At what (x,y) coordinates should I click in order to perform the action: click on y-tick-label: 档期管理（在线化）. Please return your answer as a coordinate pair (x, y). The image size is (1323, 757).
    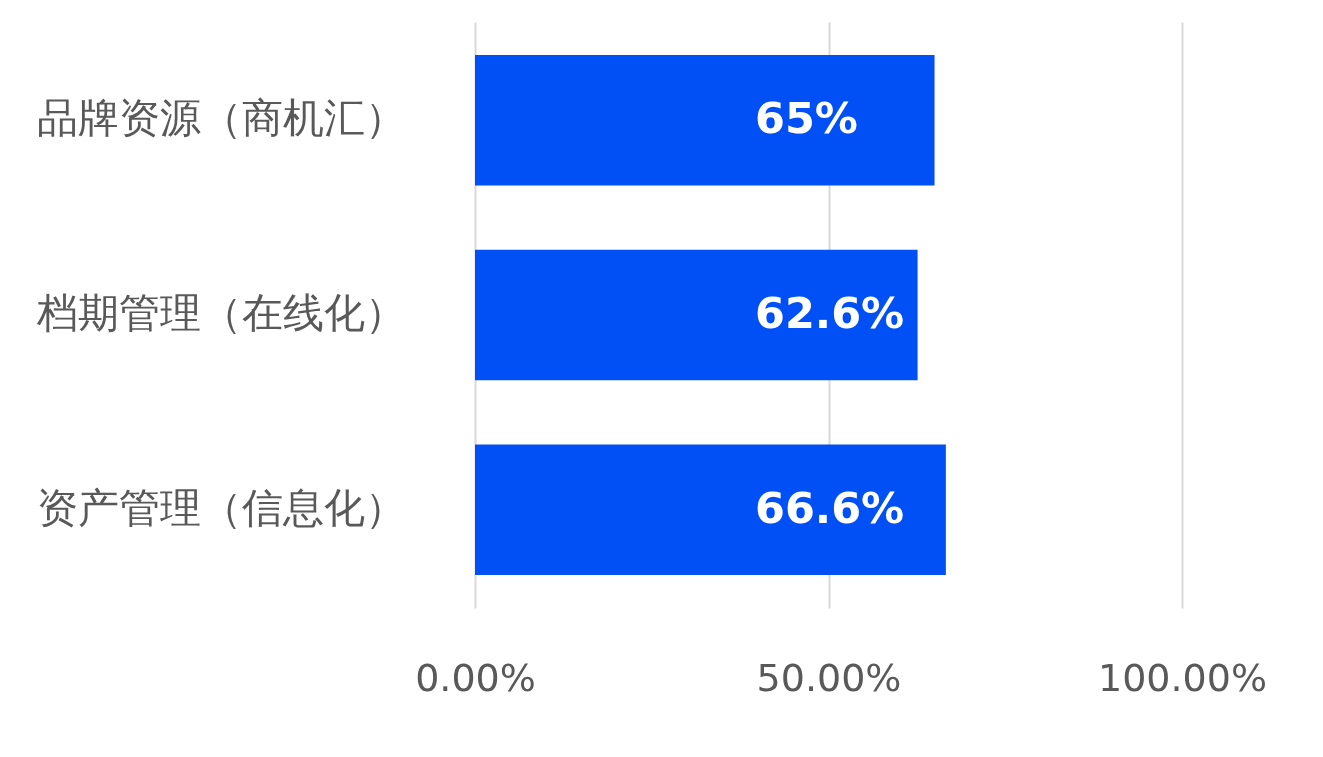
    Looking at the image, I should click on (220, 313).